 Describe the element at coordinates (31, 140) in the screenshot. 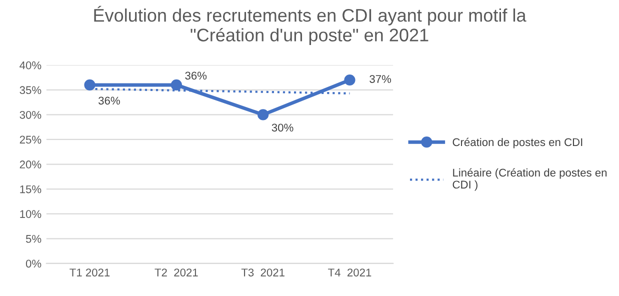

I see `y-tick-label: 25%` at that location.